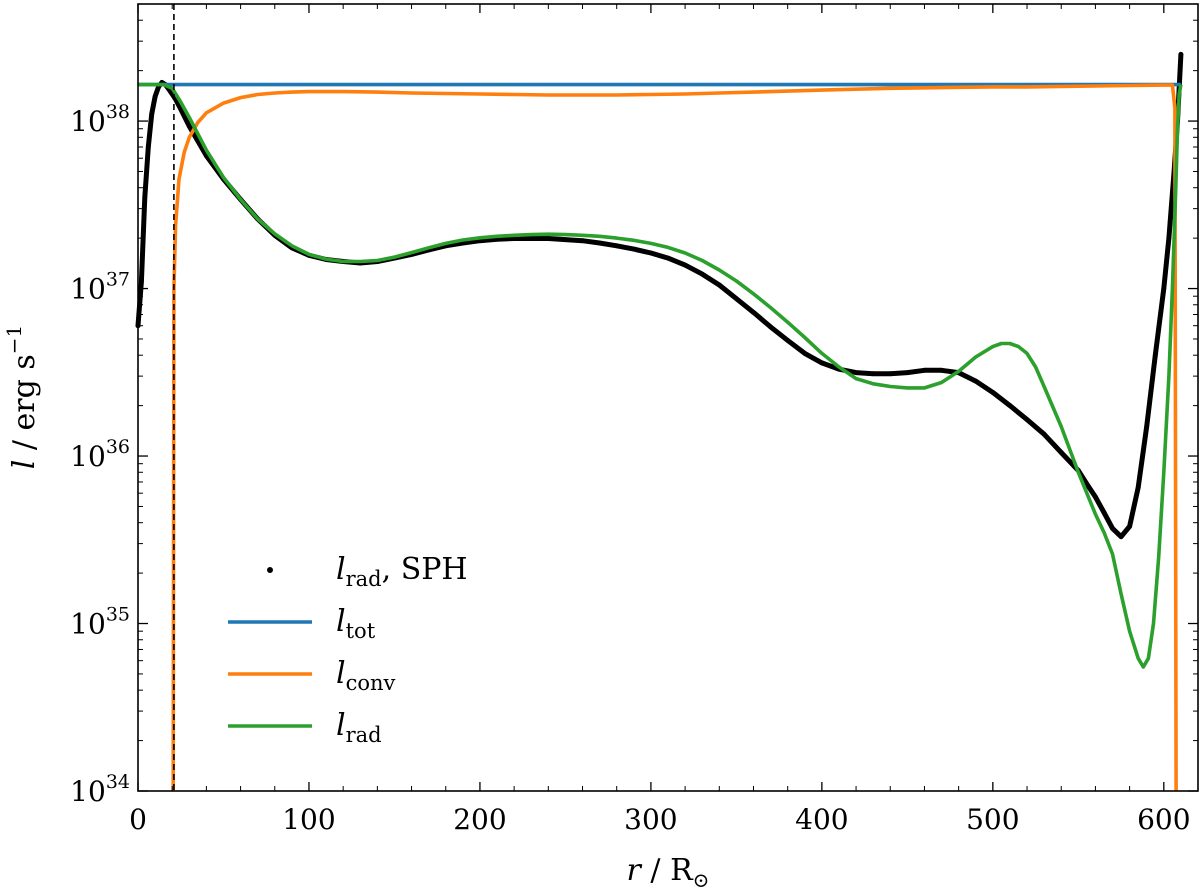  I want to click on x-axis-label-var: r, so click(635, 870).